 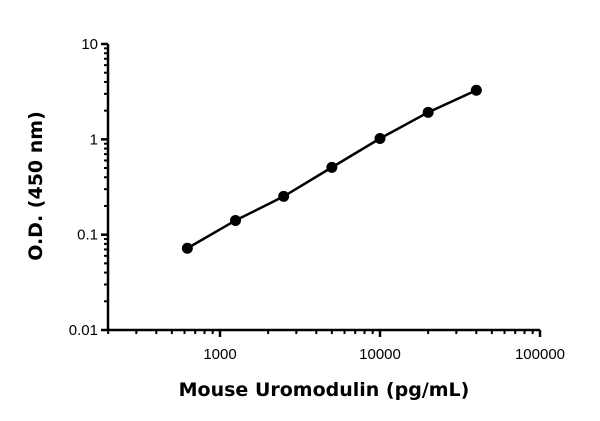 I want to click on x-axis-title: Mouse Uromodulin (pg/mL), so click(x=324, y=390).